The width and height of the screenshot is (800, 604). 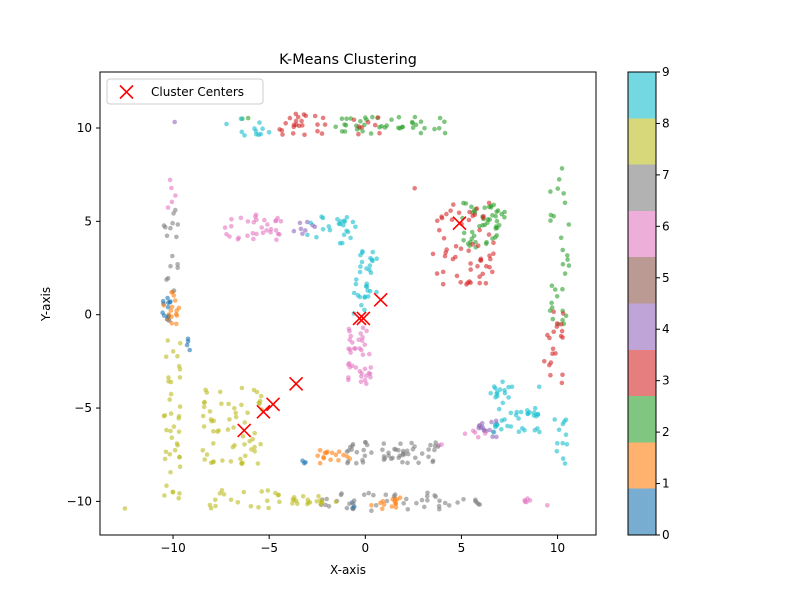 What do you see at coordinates (197, 92) in the screenshot?
I see `legend-label: Cluster Centers` at bounding box center [197, 92].